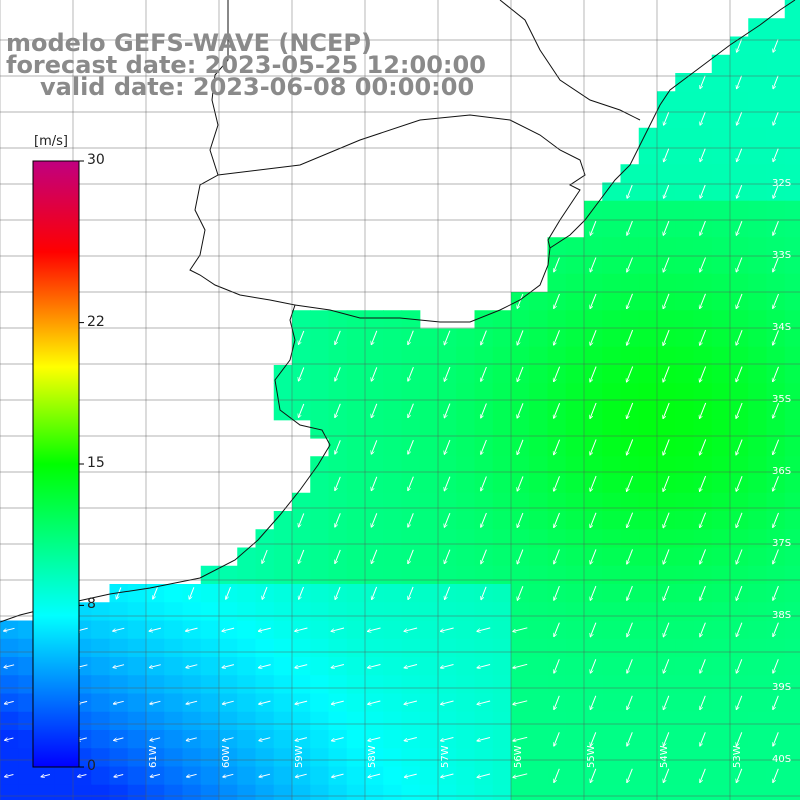  I want to click on longitude-label: 57W, so click(445, 756).